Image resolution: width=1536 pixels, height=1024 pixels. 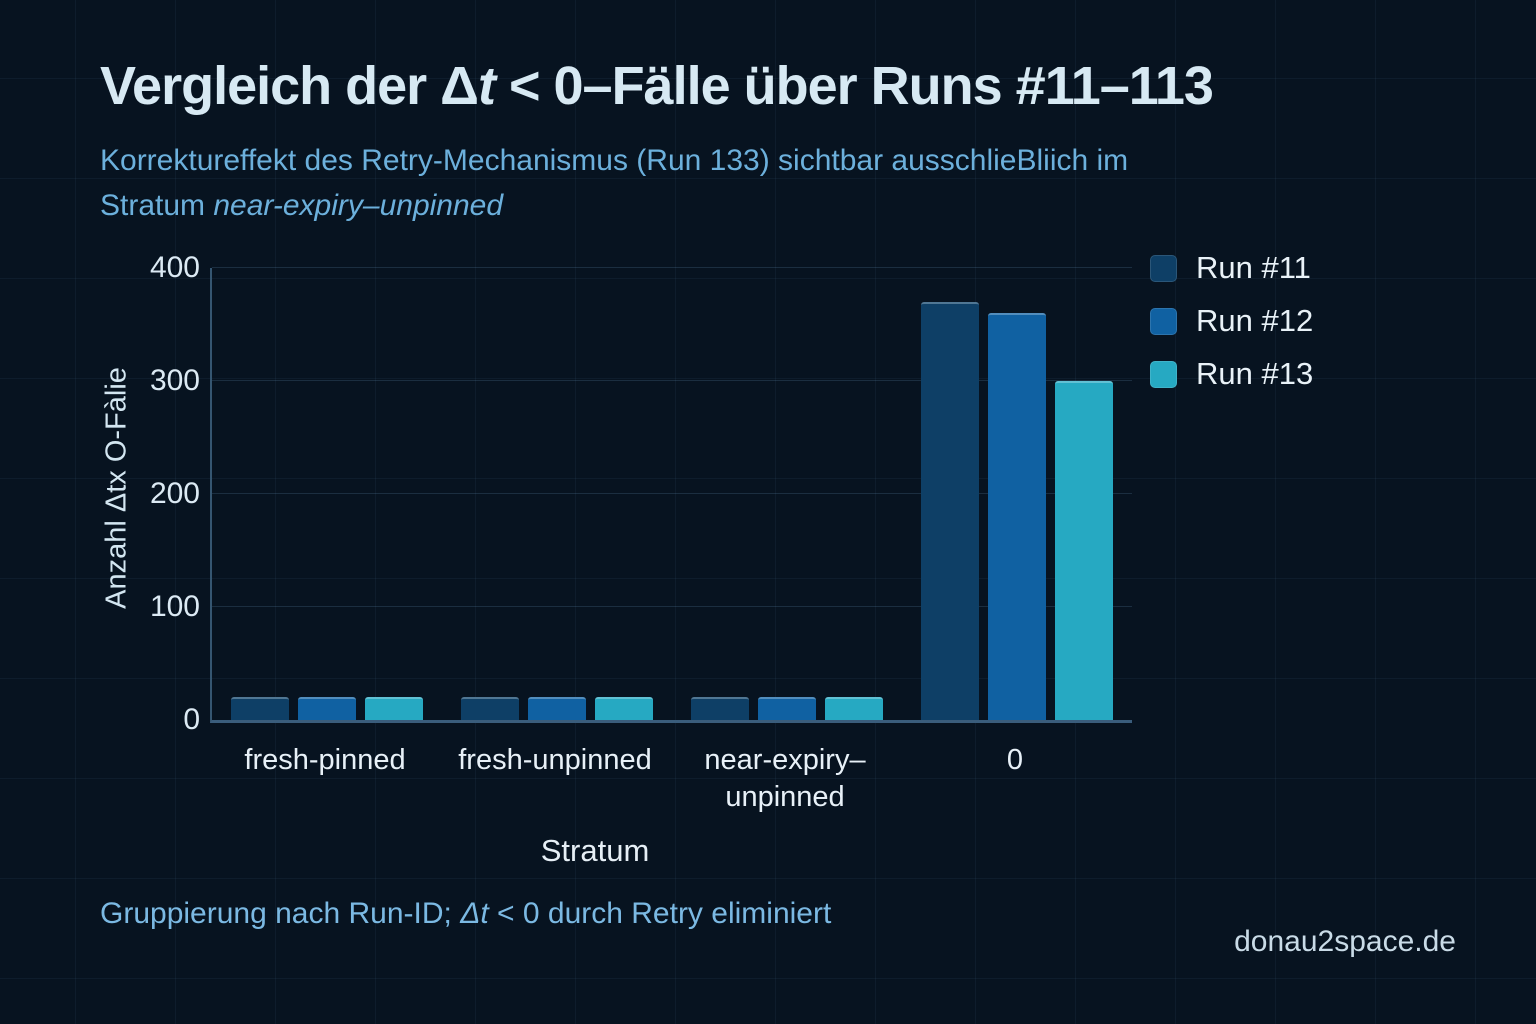 What do you see at coordinates (174, 380) in the screenshot?
I see `y-tick-label-300: 300` at bounding box center [174, 380].